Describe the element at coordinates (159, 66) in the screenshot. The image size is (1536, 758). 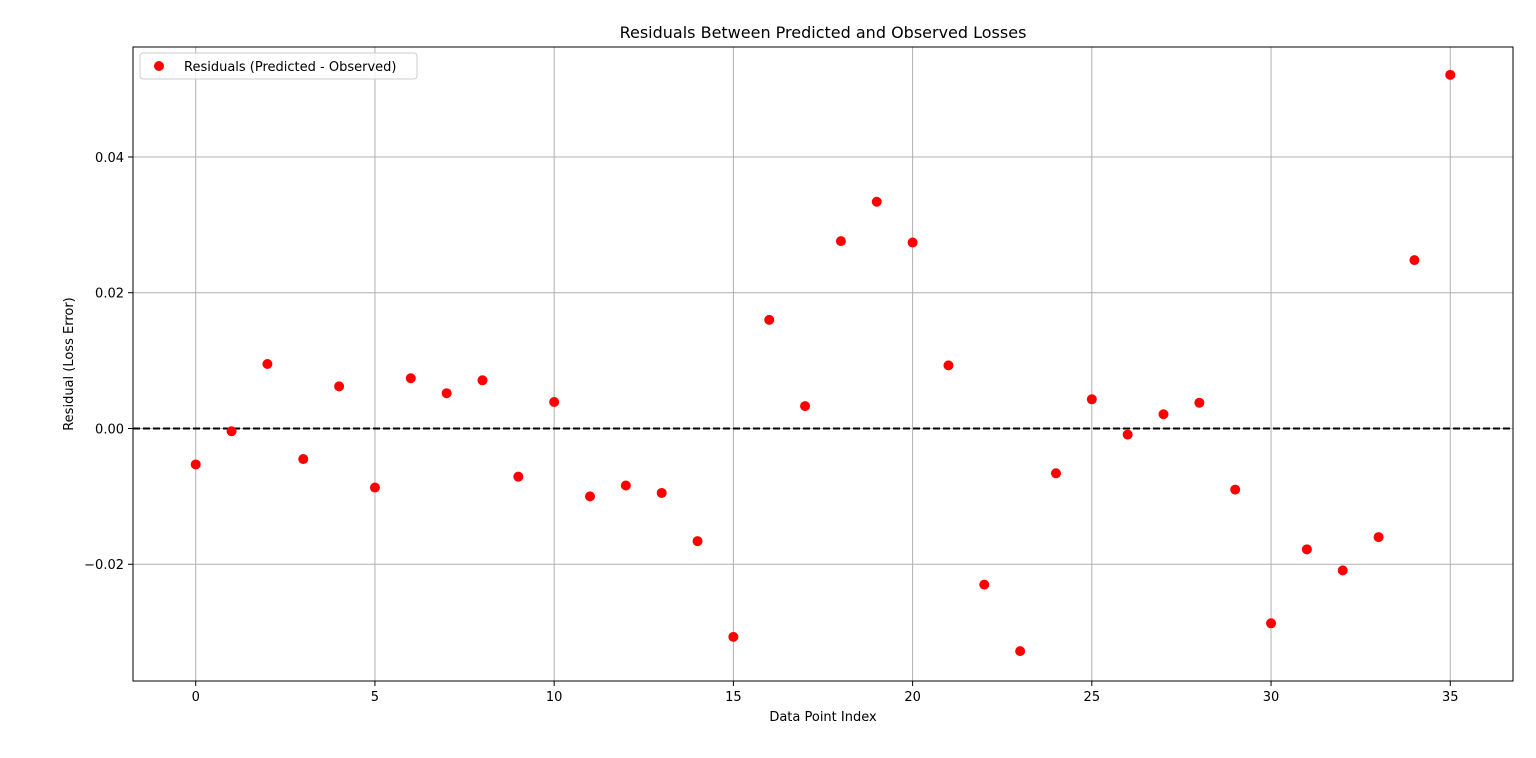
I see `legend-marker` at that location.